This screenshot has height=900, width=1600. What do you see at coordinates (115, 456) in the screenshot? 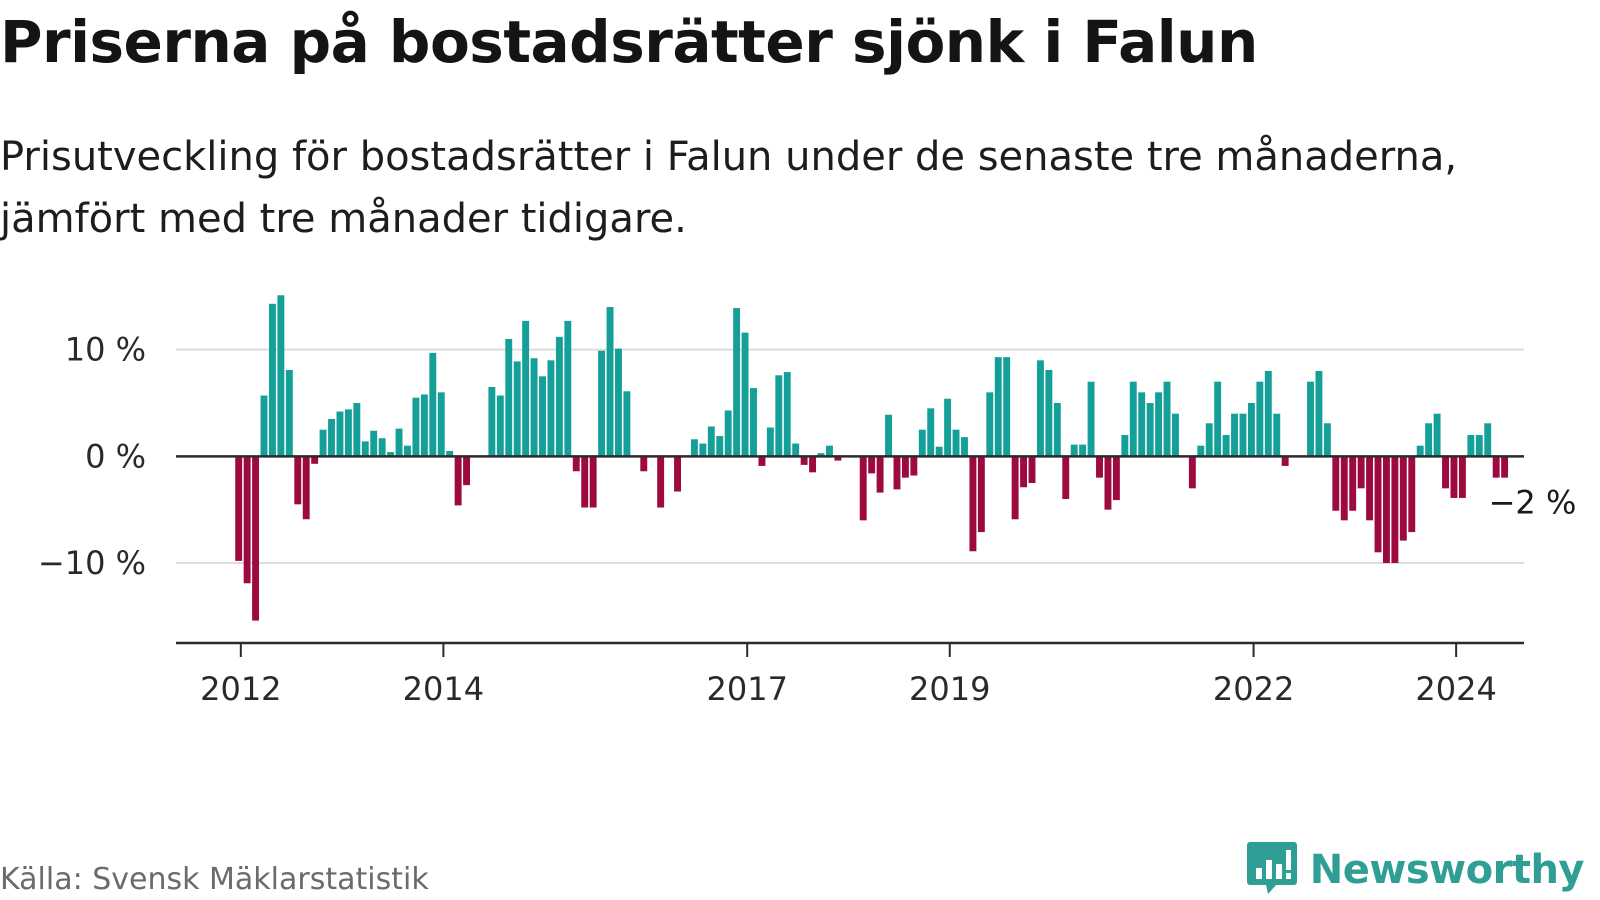
I see `y-tick-label: 0 %` at bounding box center [115, 456].